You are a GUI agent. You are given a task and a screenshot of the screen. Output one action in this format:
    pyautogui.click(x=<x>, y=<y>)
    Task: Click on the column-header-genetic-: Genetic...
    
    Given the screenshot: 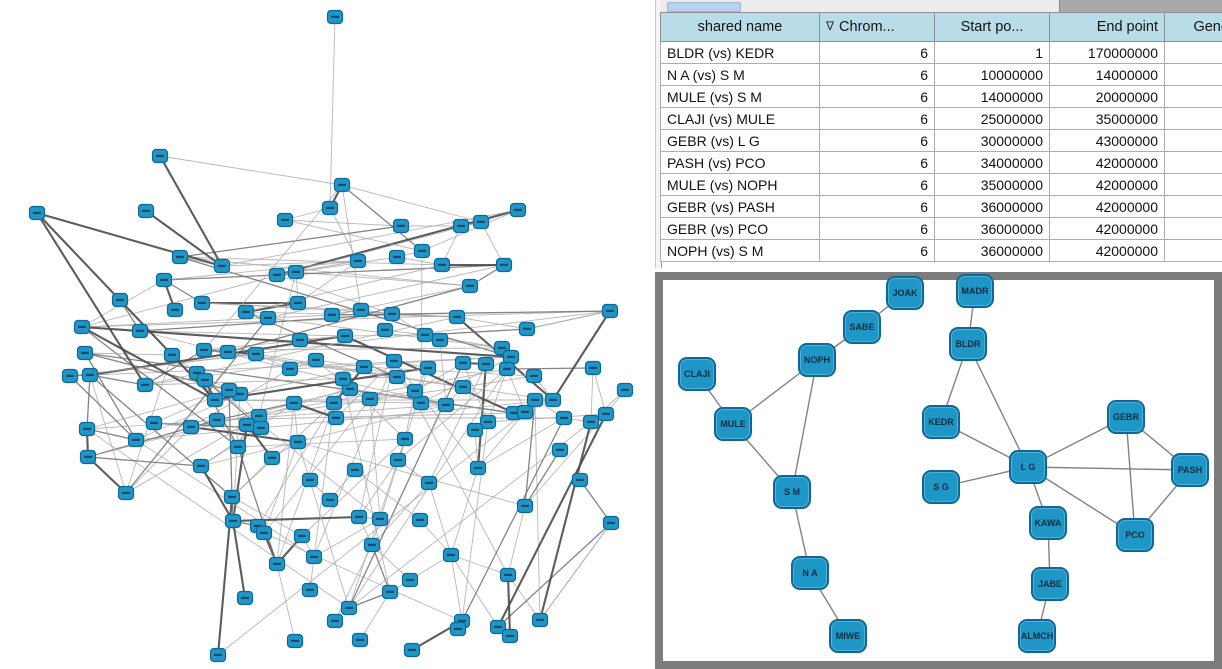 What is the action you would take?
    pyautogui.click(x=1193, y=27)
    